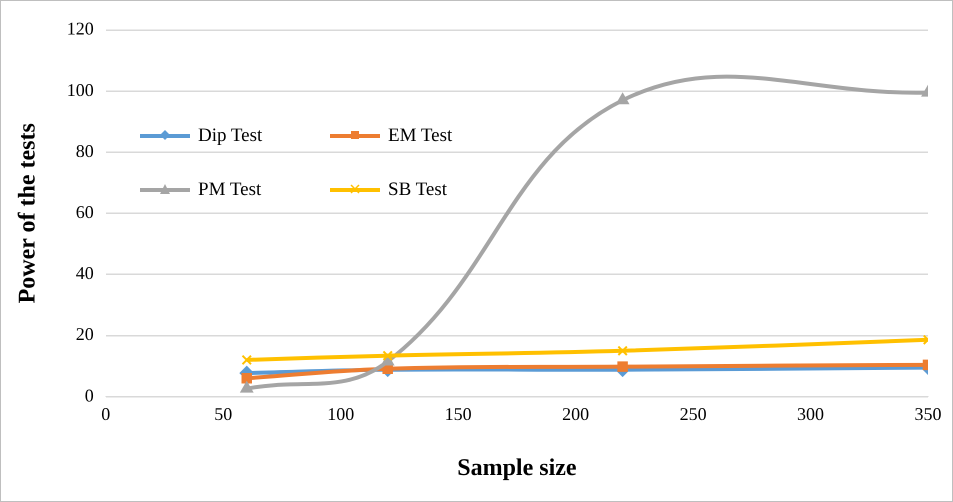 Image resolution: width=953 pixels, height=502 pixels. Describe the element at coordinates (693, 414) in the screenshot. I see `x-tick-label: 250` at that location.